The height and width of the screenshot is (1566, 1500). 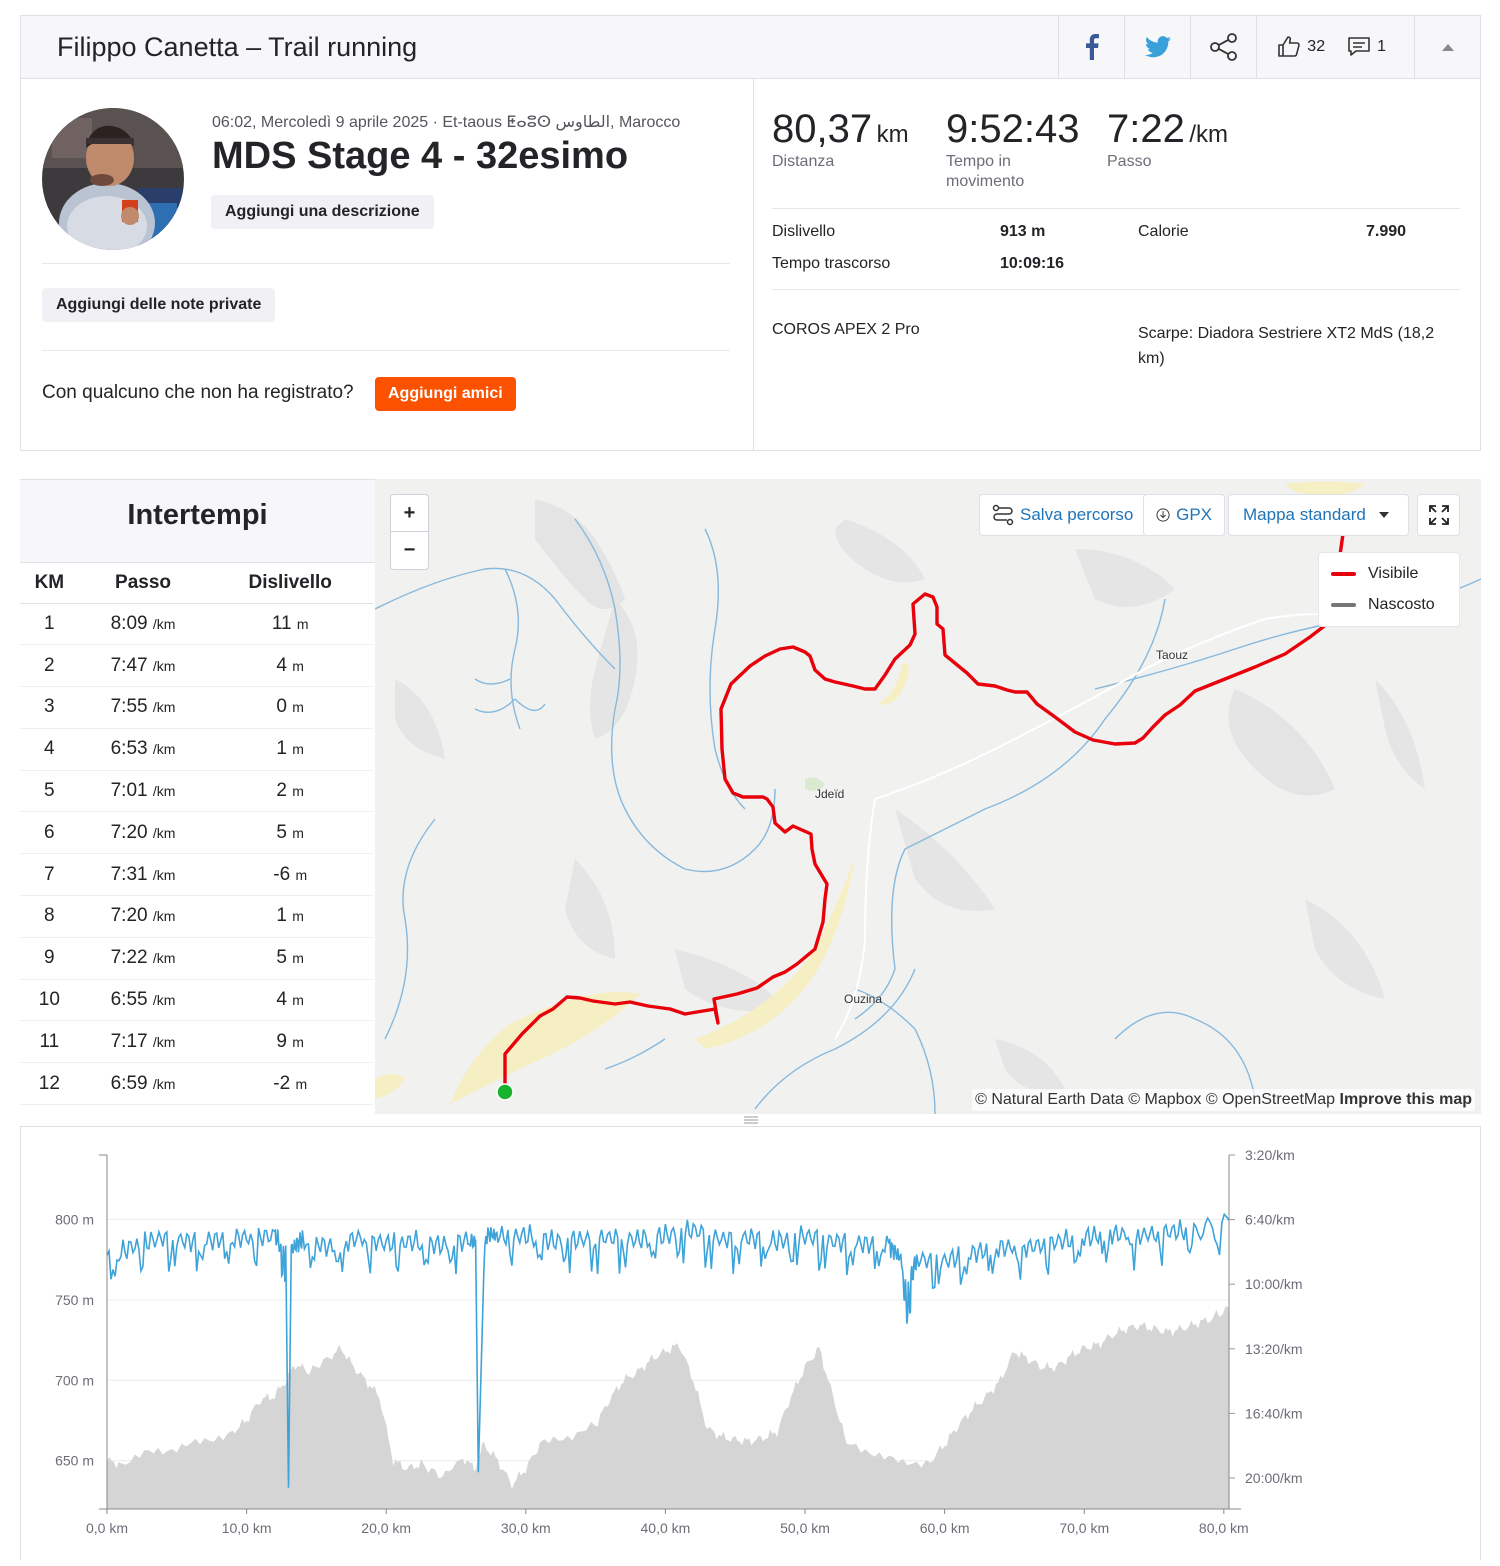 I want to click on split-elev-value: 4, so click(x=281, y=1000).